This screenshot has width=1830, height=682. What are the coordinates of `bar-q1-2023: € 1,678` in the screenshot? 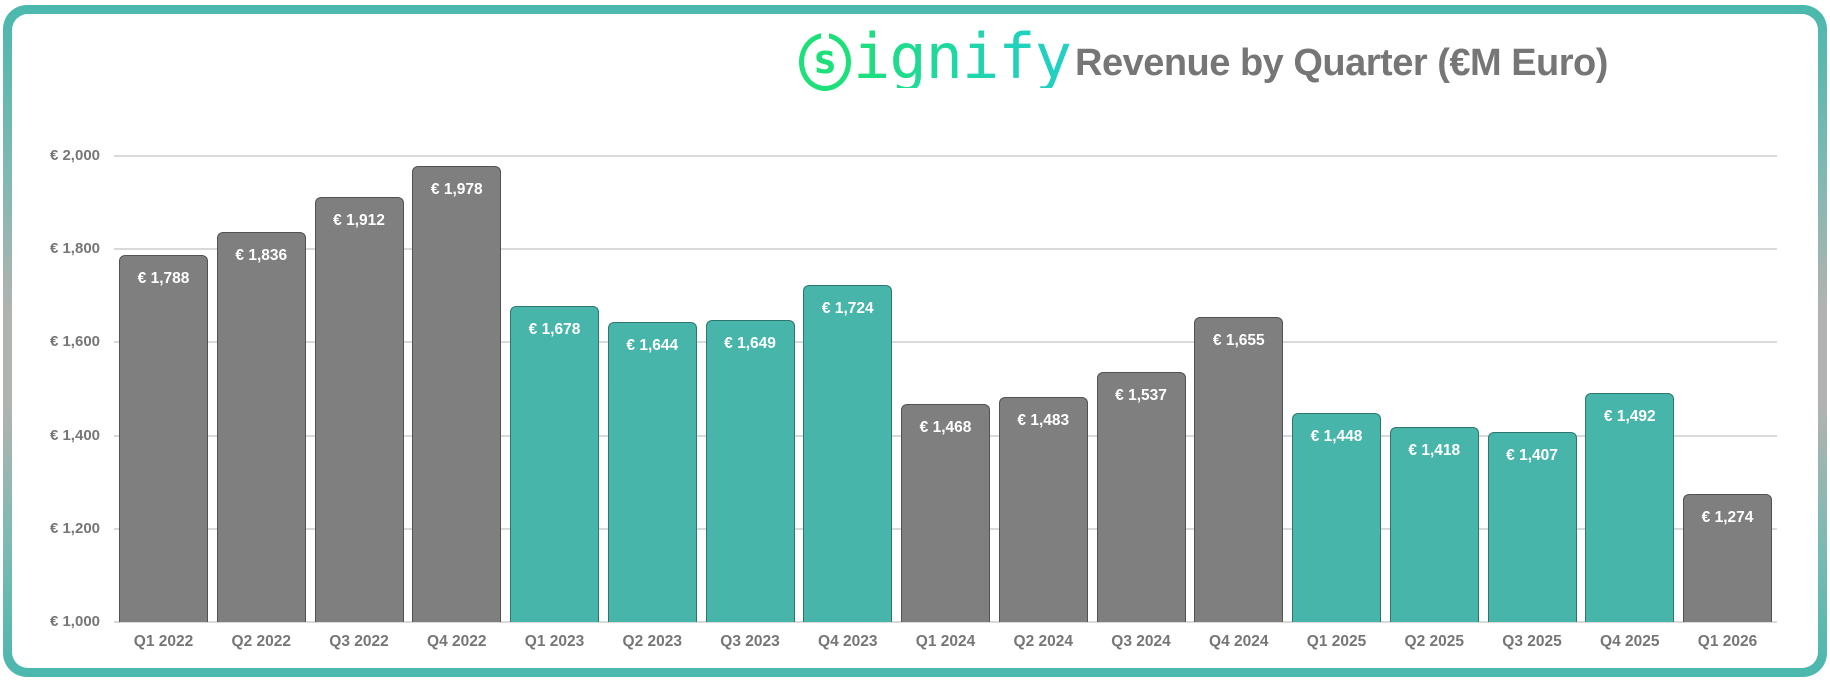 It's located at (554, 464).